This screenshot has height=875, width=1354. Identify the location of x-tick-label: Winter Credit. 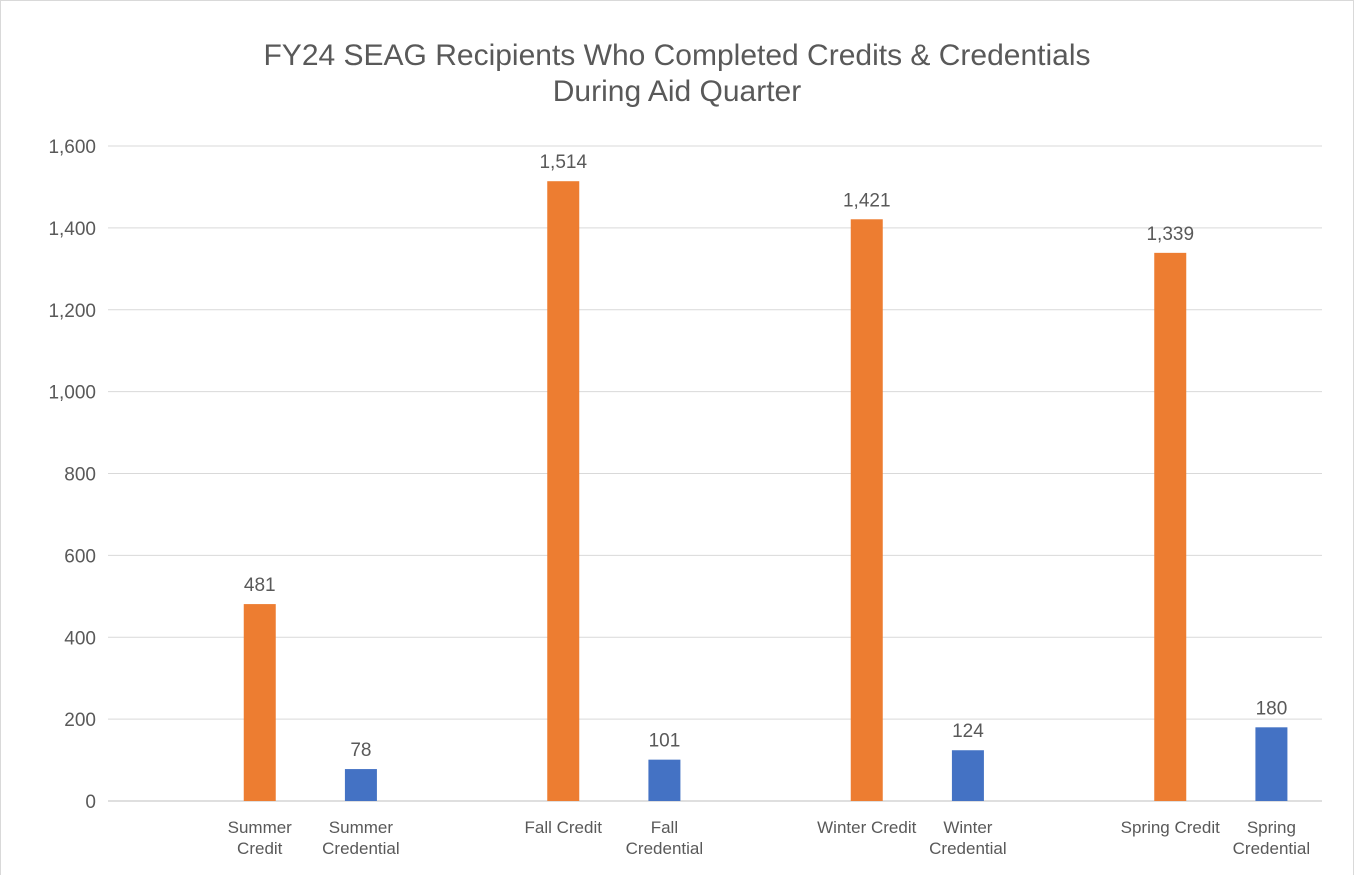
(867, 827).